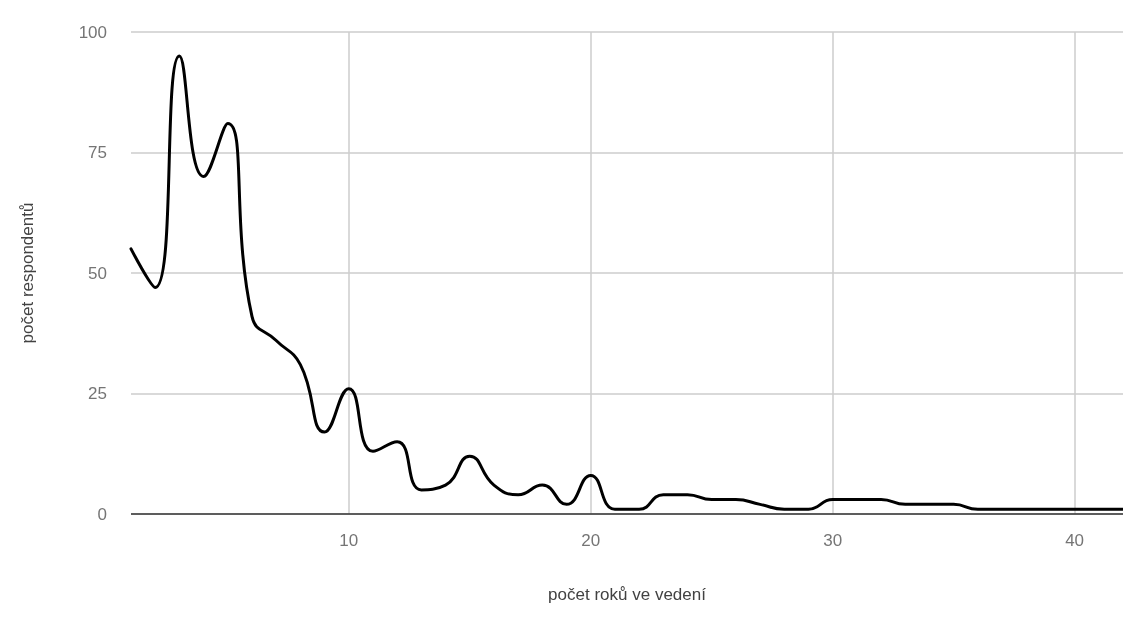 This screenshot has height=618, width=1131. Describe the element at coordinates (102, 514) in the screenshot. I see `y-tick-label: 0` at that location.